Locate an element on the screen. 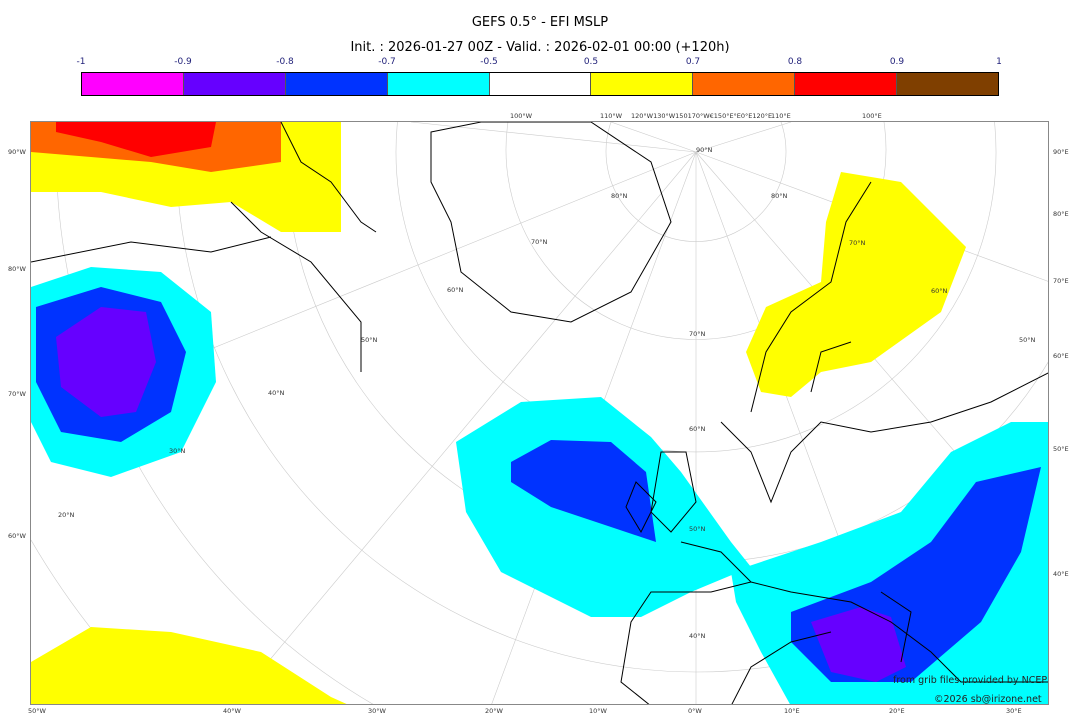 The height and width of the screenshot is (718, 1080). graticule-label-right: 60°E is located at coordinates (1061, 356).